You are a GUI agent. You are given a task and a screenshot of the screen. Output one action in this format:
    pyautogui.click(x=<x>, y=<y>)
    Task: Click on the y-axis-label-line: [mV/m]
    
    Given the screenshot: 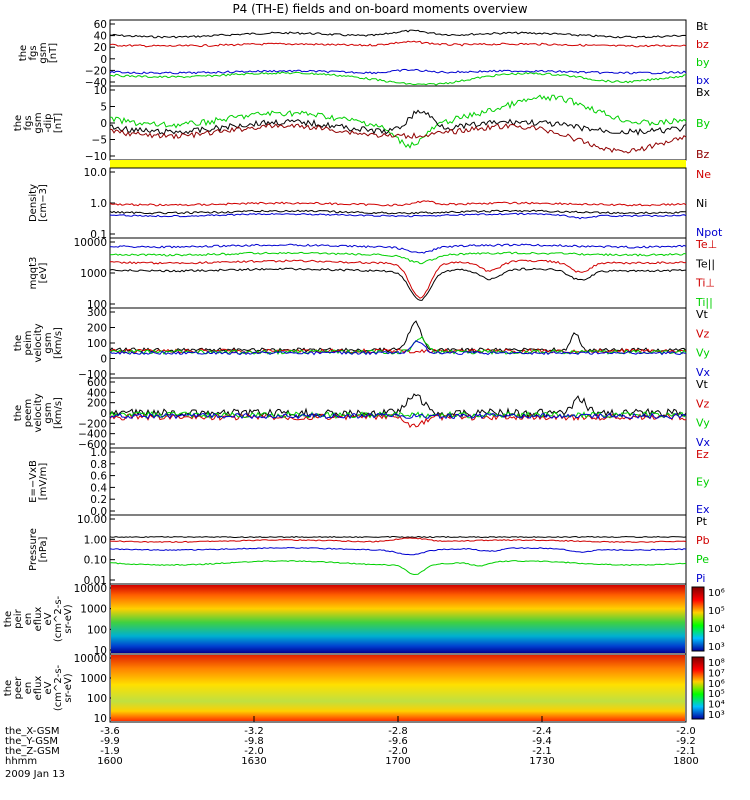 What is the action you would take?
    pyautogui.click(x=43, y=482)
    